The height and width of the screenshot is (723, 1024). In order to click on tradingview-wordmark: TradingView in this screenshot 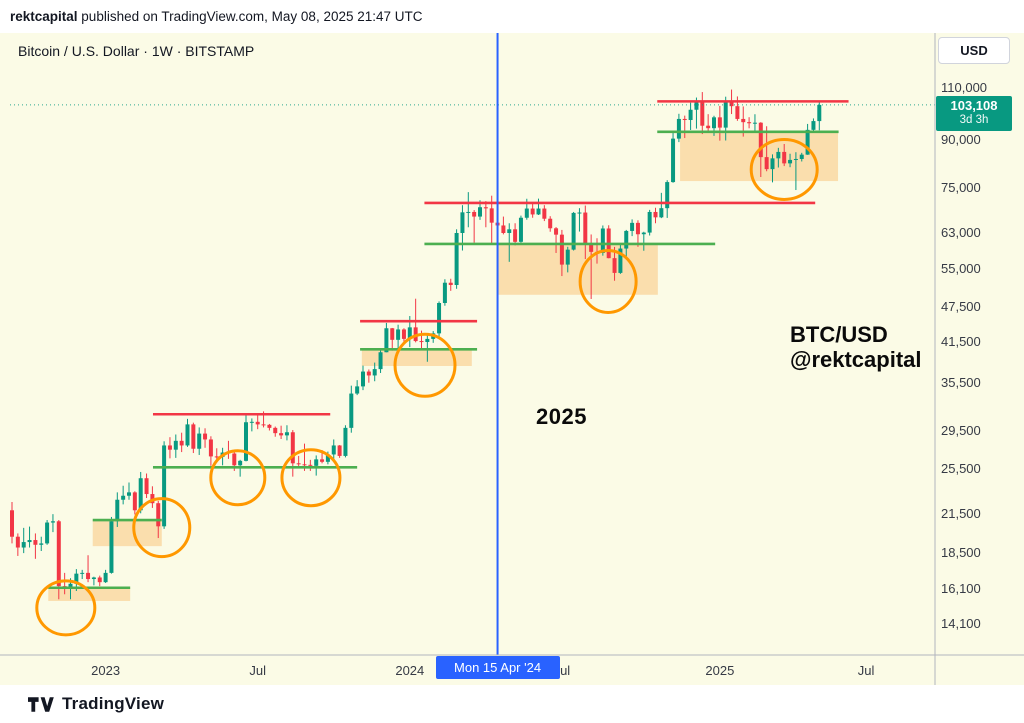, I will do `click(113, 703)`.